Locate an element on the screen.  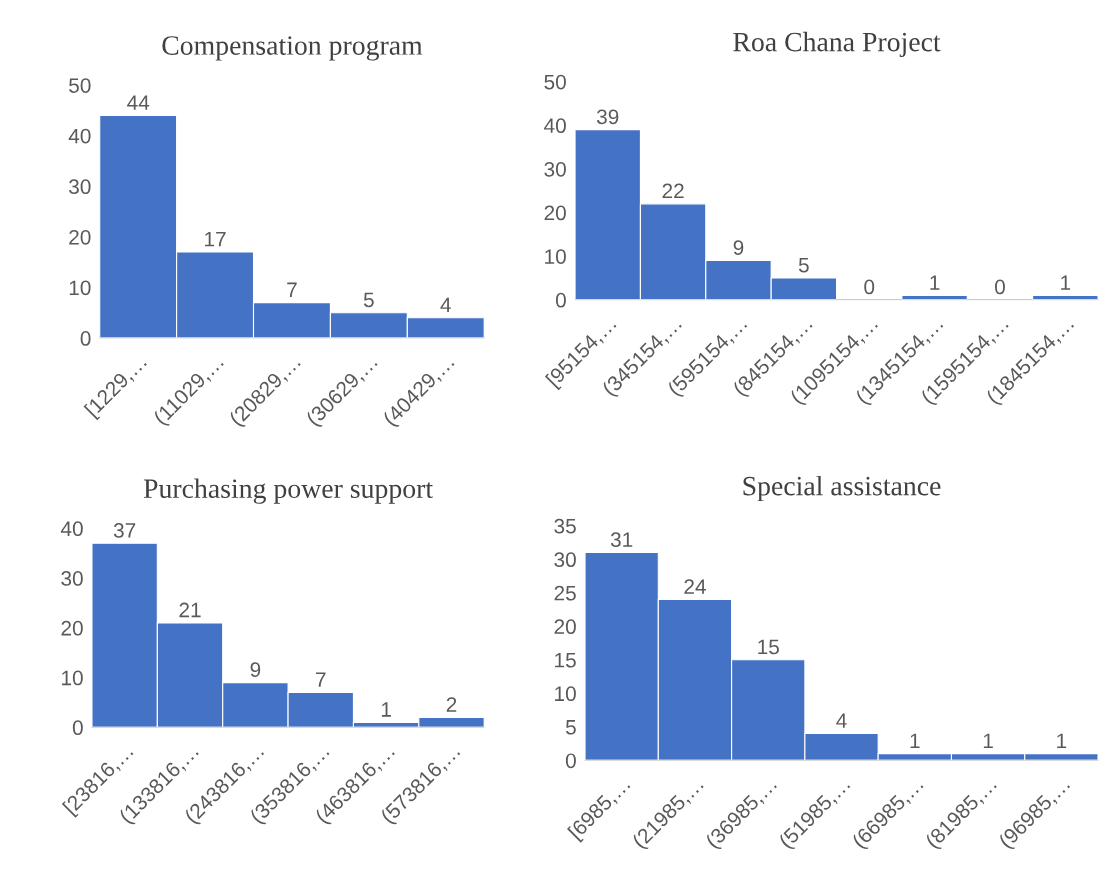
y-tick-label: 5 is located at coordinates (570, 727).